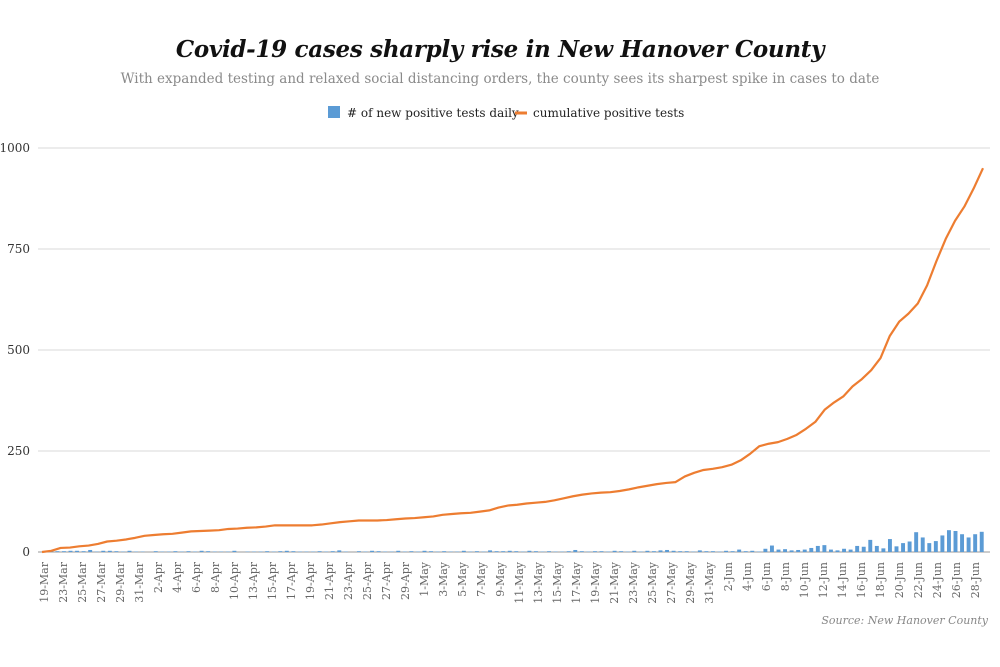 The width and height of the screenshot is (1000, 667). Describe the element at coordinates (861, 580) in the screenshot. I see `x-tick-label: 16-Jun` at that location.